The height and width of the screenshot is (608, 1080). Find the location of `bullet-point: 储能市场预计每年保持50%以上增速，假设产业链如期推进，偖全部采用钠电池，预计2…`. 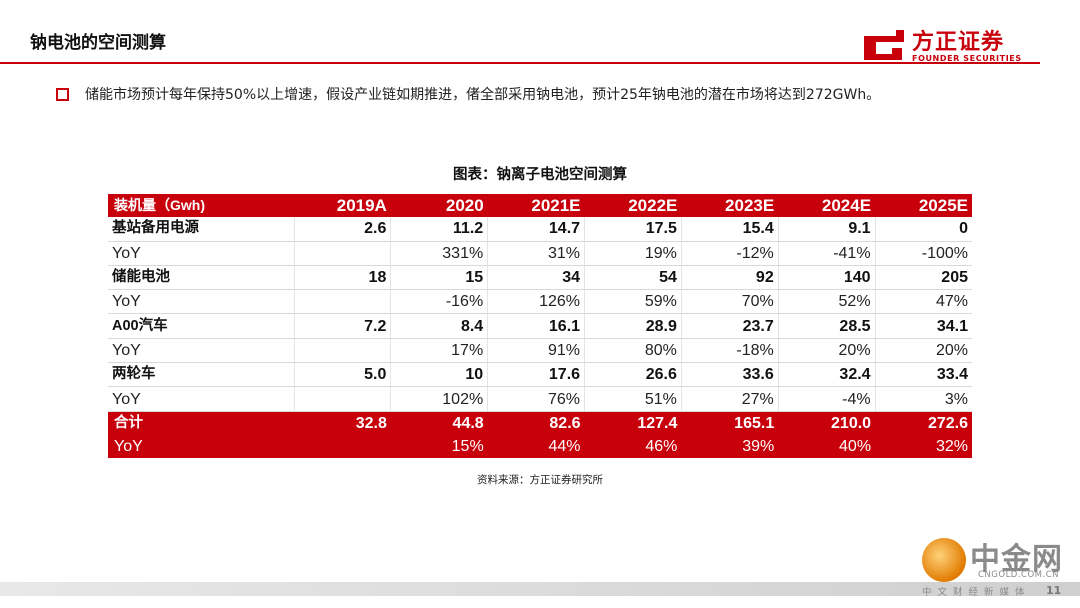

bullet-point: 储能市场预计每年保持50%以上增速，假设产业链如期推进，偖全部采用钠电池，预计2… is located at coordinates (468, 94).